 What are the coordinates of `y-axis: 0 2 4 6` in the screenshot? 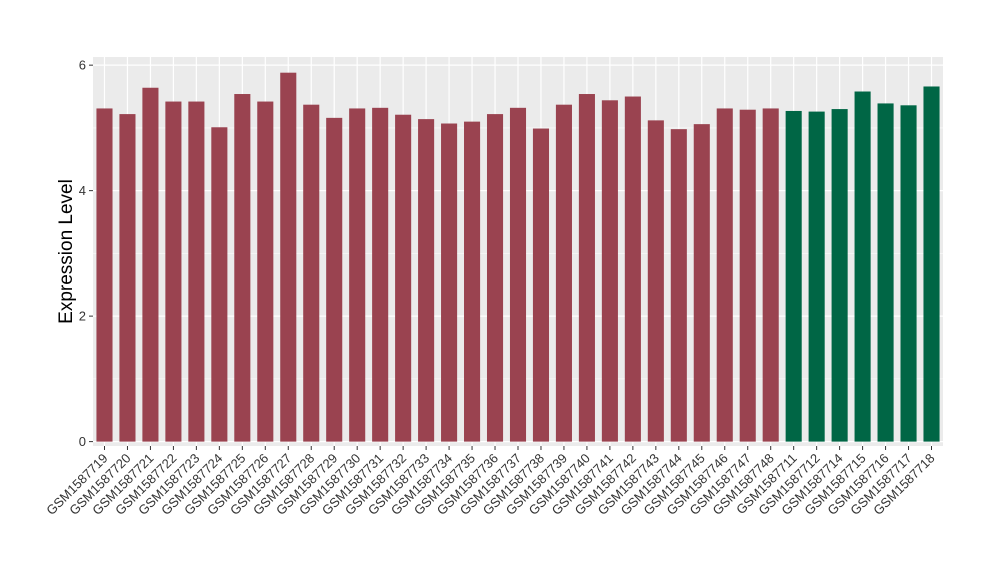 It's located at (86, 253).